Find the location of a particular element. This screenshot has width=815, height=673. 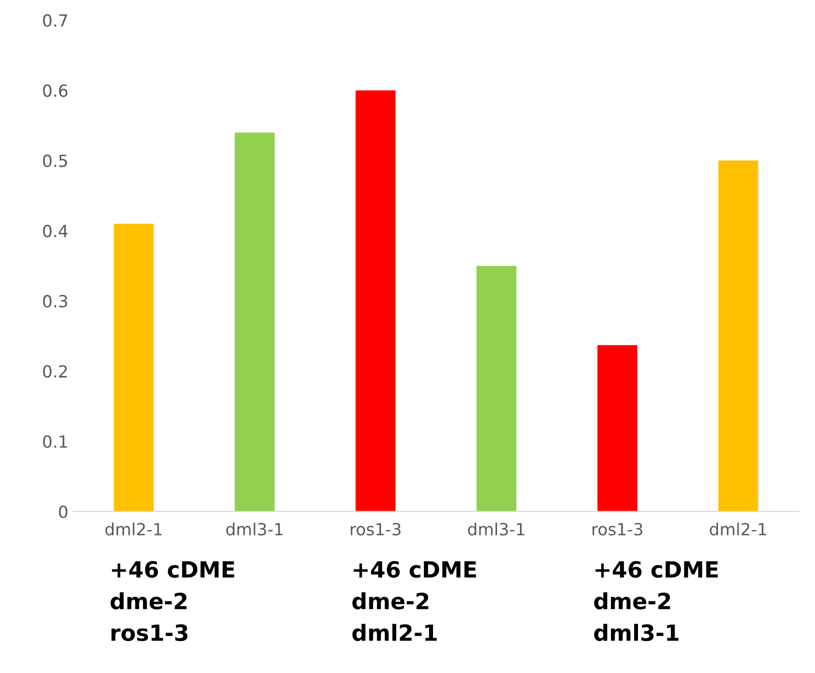

text: +46 cDME dme-2 ros1-3 is located at coordinates (172, 601).